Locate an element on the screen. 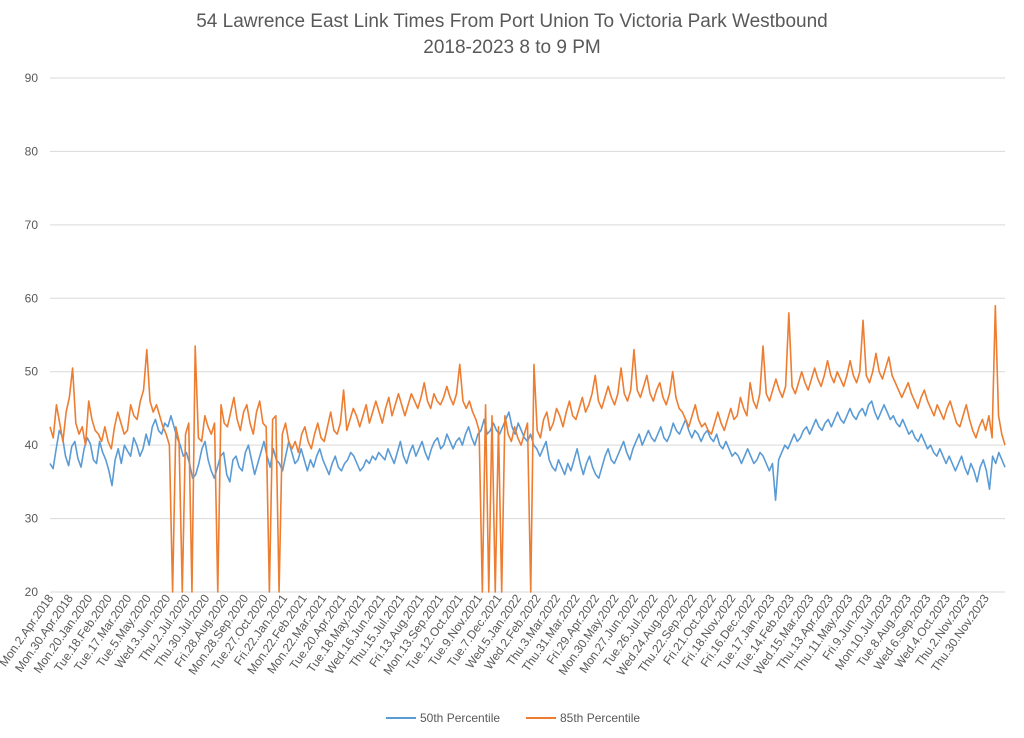  y-tick-label: 70 is located at coordinates (32, 225).